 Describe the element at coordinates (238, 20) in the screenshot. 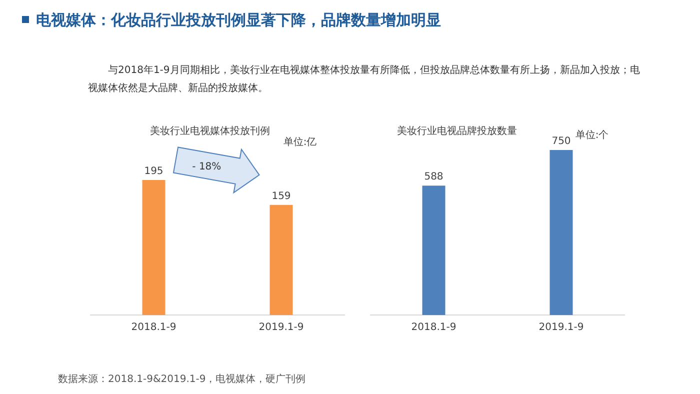

I see `text: 电视媒体：化妆品行业投放刊例显著下降，品牌数量增加明显` at that location.